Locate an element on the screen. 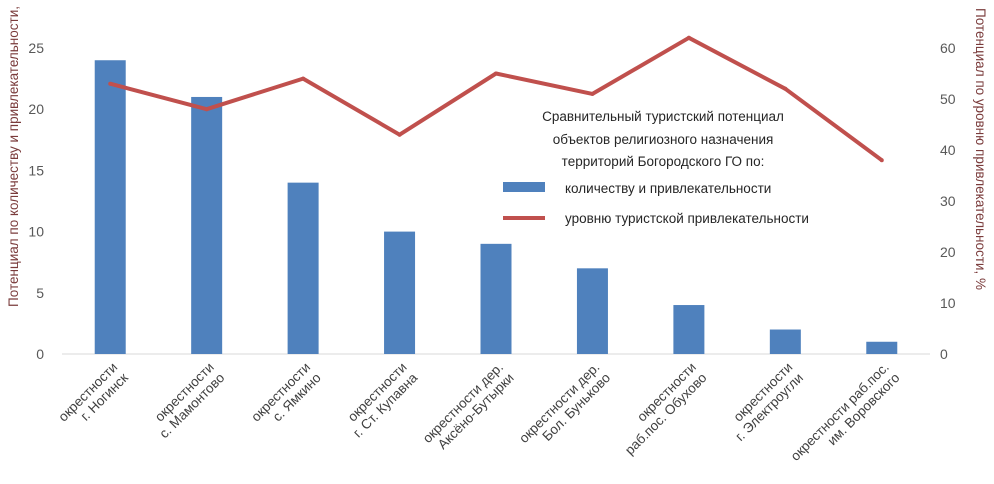 Image resolution: width=994 pixels, height=484 pixels. right-tick-label: 60 is located at coordinates (948, 48).